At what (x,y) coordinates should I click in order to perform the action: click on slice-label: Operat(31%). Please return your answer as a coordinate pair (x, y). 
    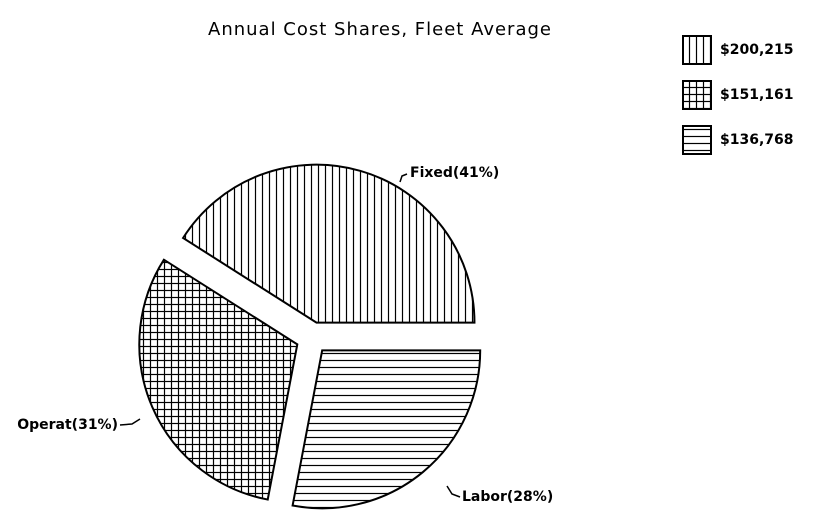
    Looking at the image, I should click on (67, 425).